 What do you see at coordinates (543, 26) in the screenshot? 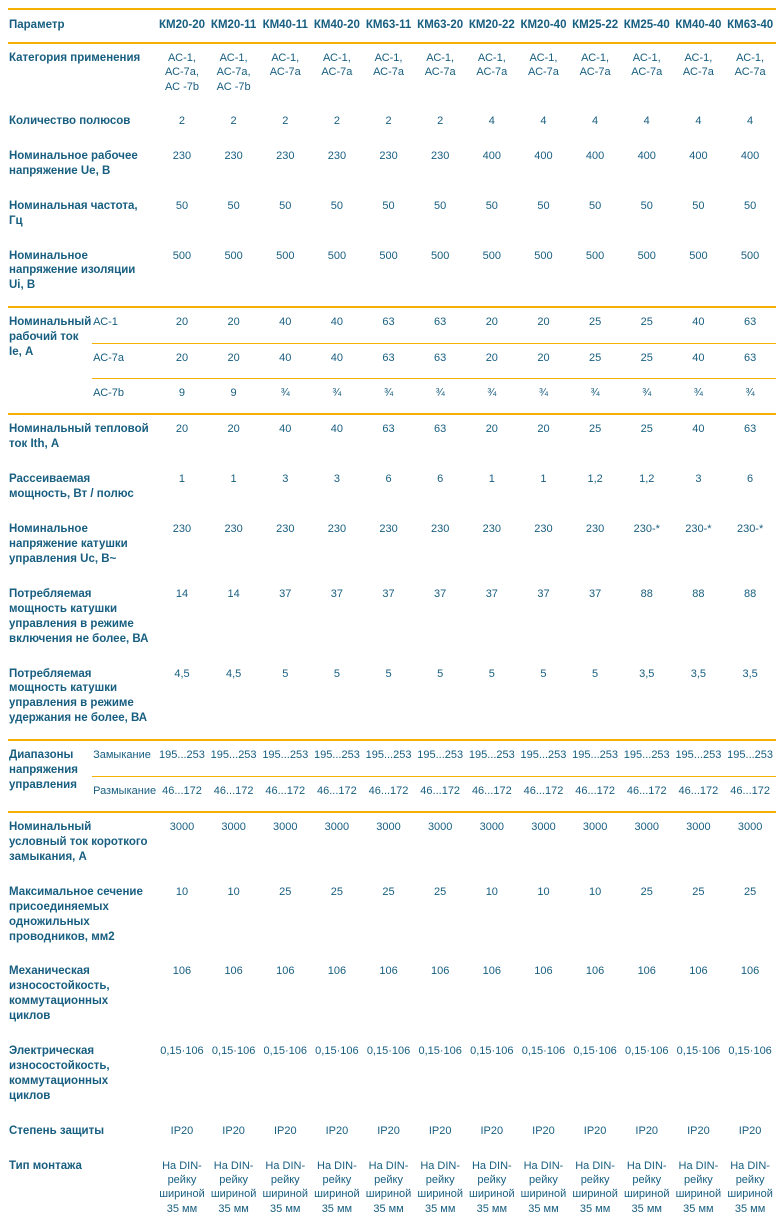
I see `model-column-header: КМ20-40` at bounding box center [543, 26].